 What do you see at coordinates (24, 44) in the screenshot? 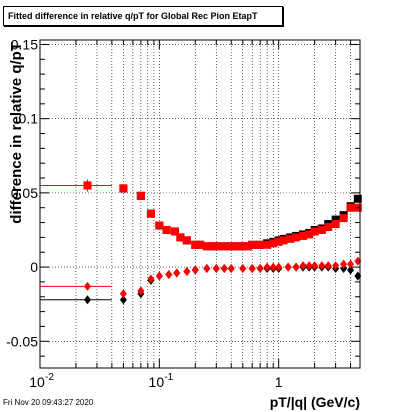
I see `y-tick-label: 0.15` at bounding box center [24, 44].